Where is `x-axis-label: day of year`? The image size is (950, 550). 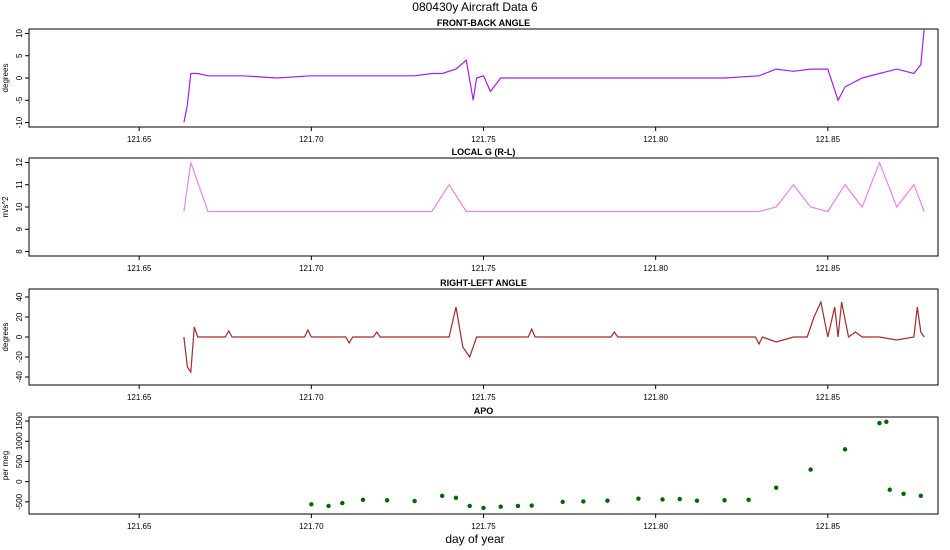 x-axis-label: day of year is located at coordinates (474, 539).